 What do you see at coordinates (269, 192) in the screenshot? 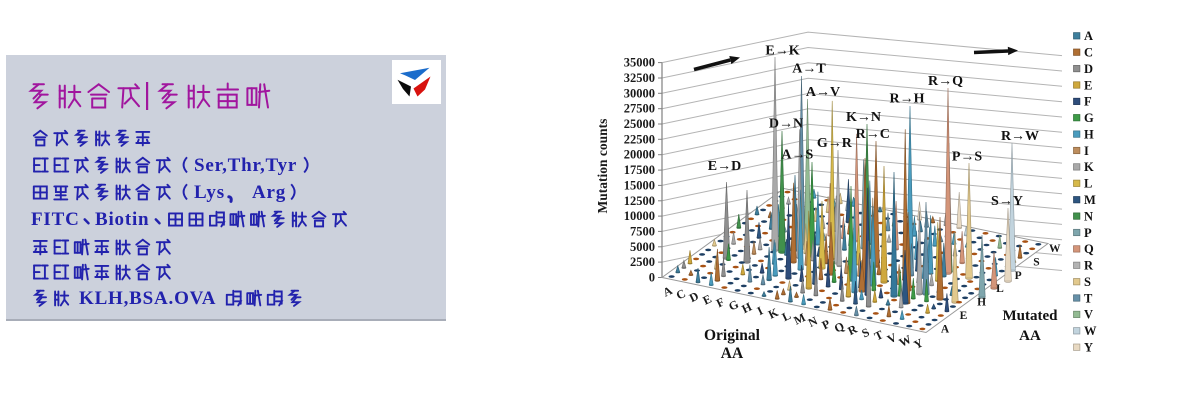
I see `svg-text: Arg` at bounding box center [269, 192].